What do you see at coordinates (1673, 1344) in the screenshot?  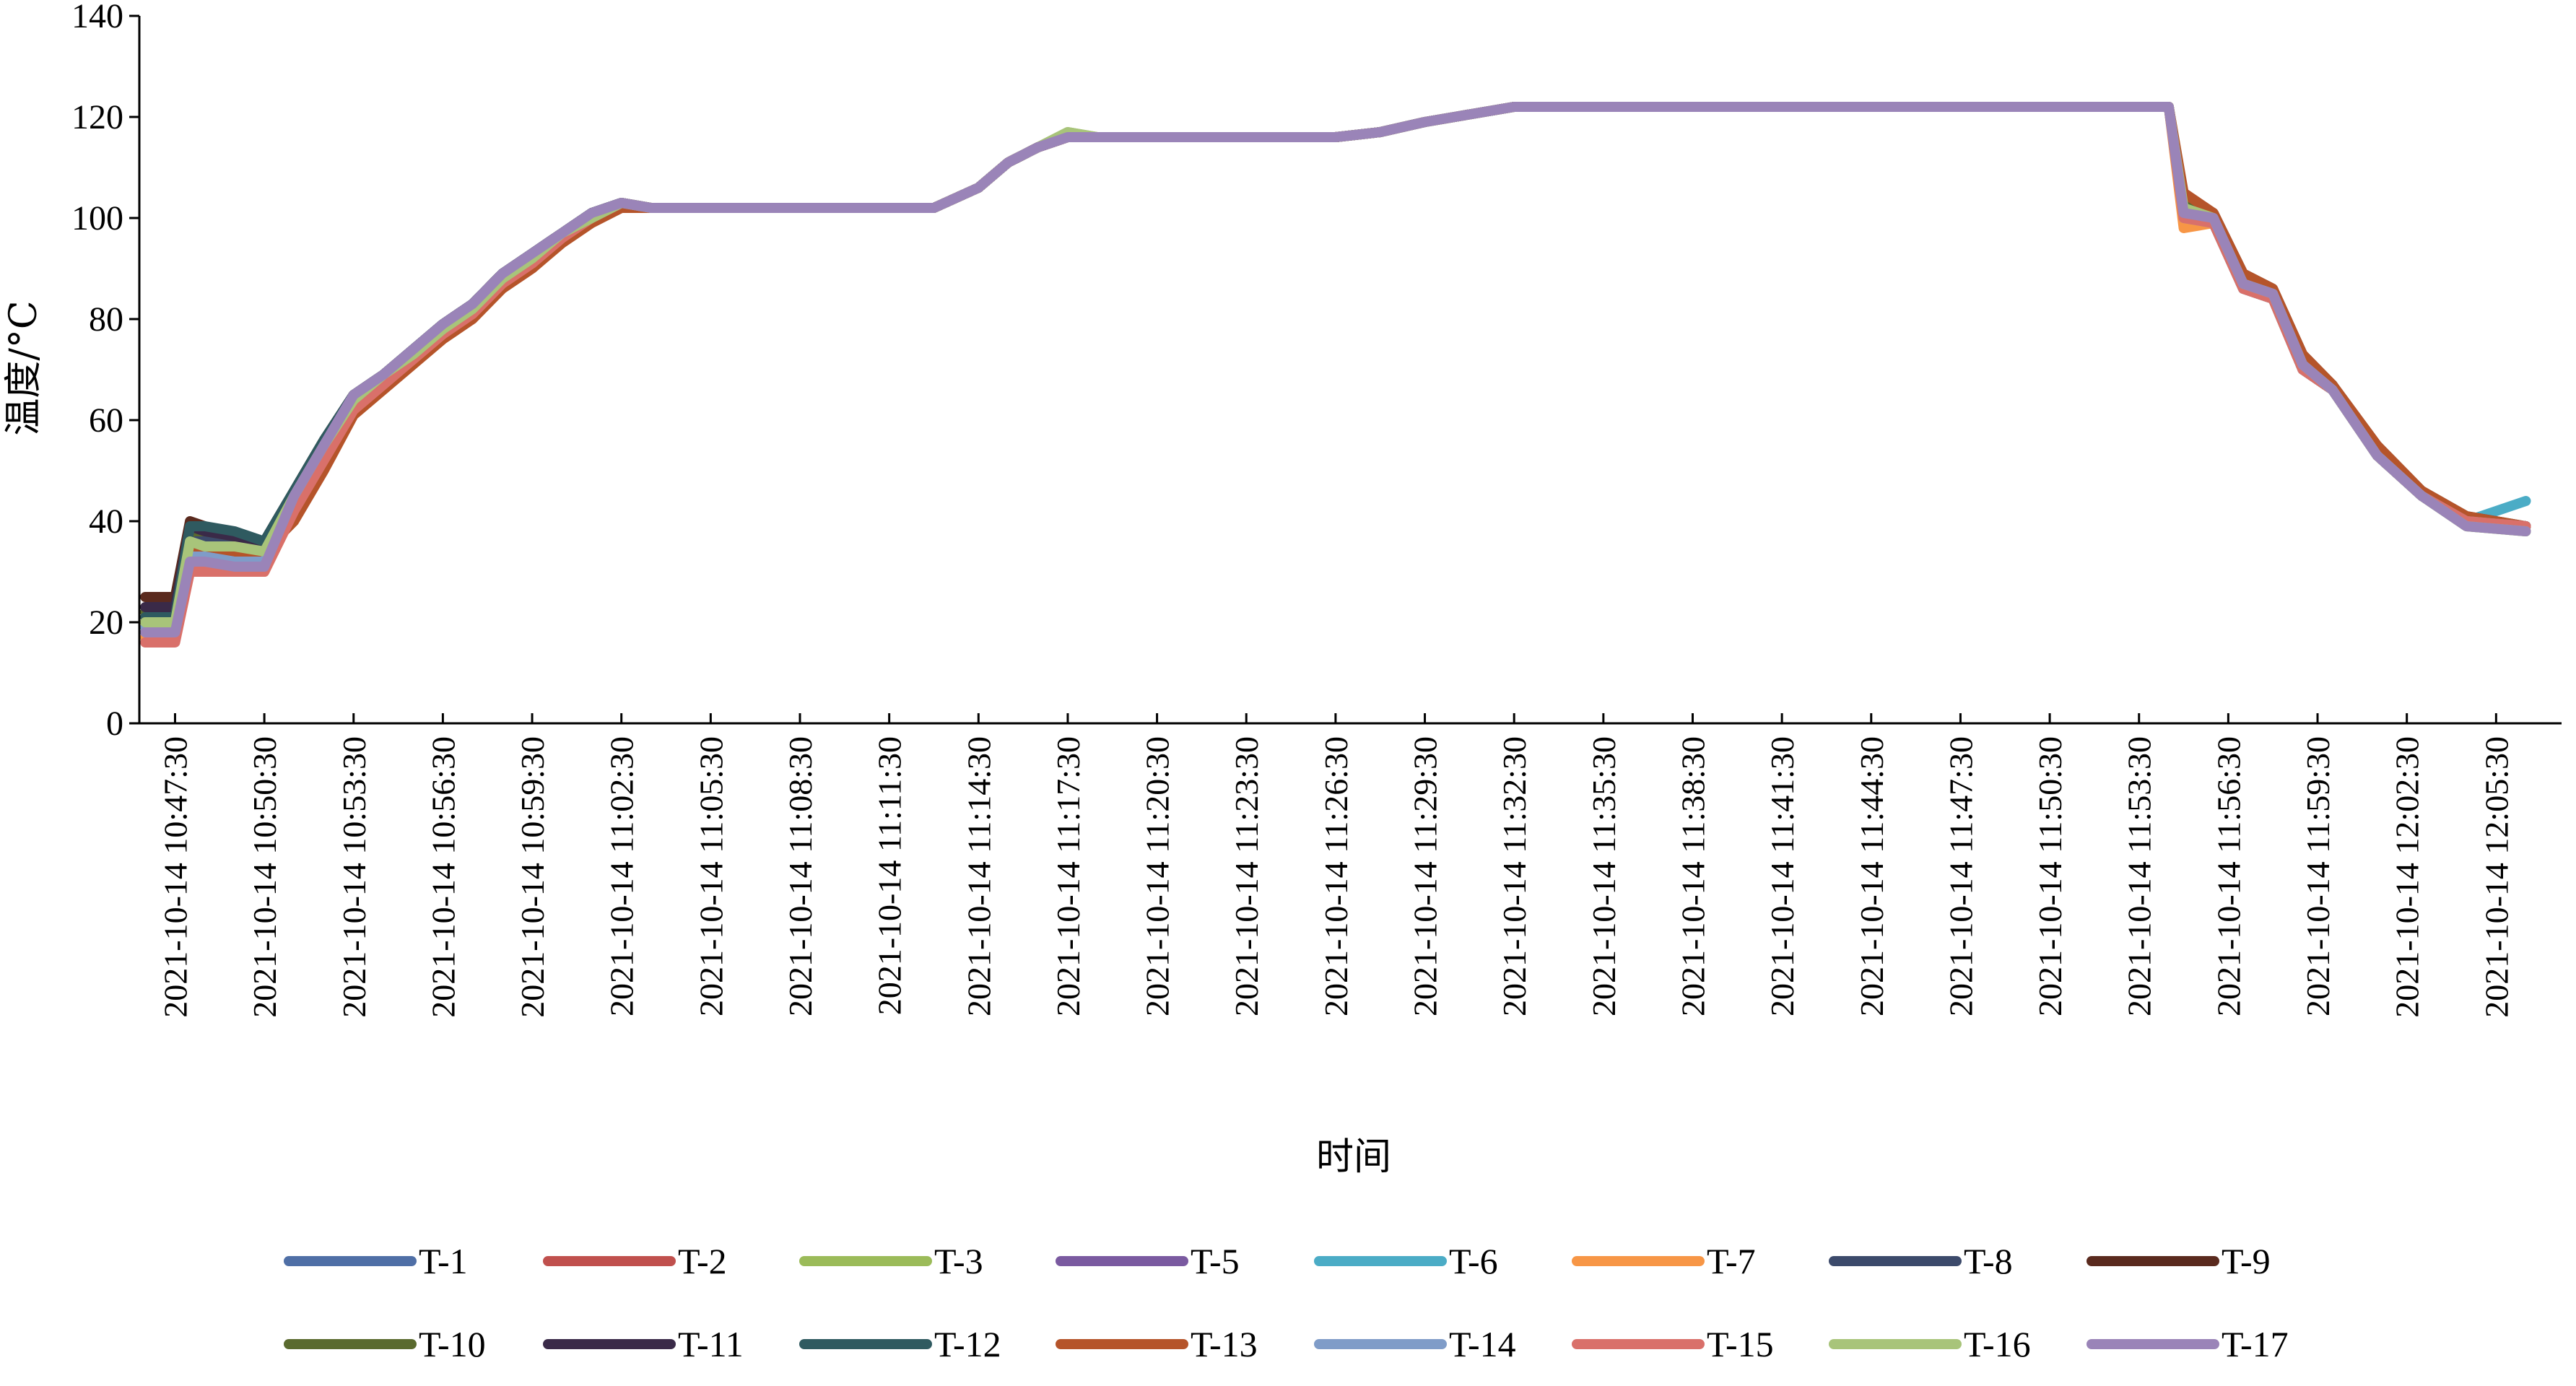 I see `legend-item-t-15: T-15` at bounding box center [1673, 1344].